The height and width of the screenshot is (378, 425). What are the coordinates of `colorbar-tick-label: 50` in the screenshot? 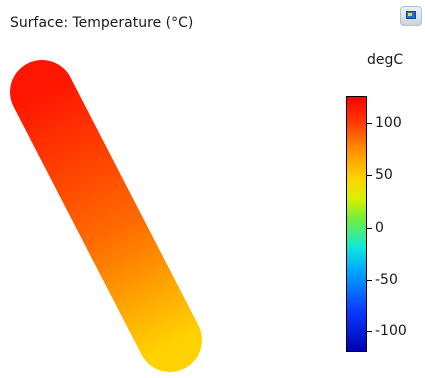 It's located at (384, 175).